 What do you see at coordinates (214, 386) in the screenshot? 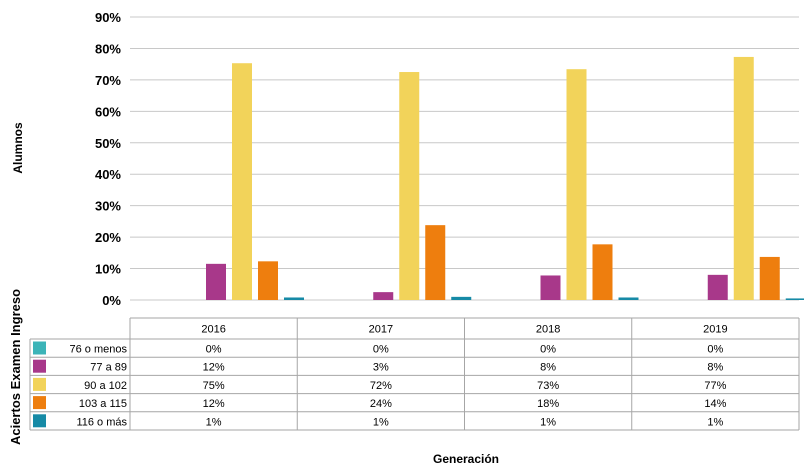
I see `data-label: 75%` at bounding box center [214, 386].